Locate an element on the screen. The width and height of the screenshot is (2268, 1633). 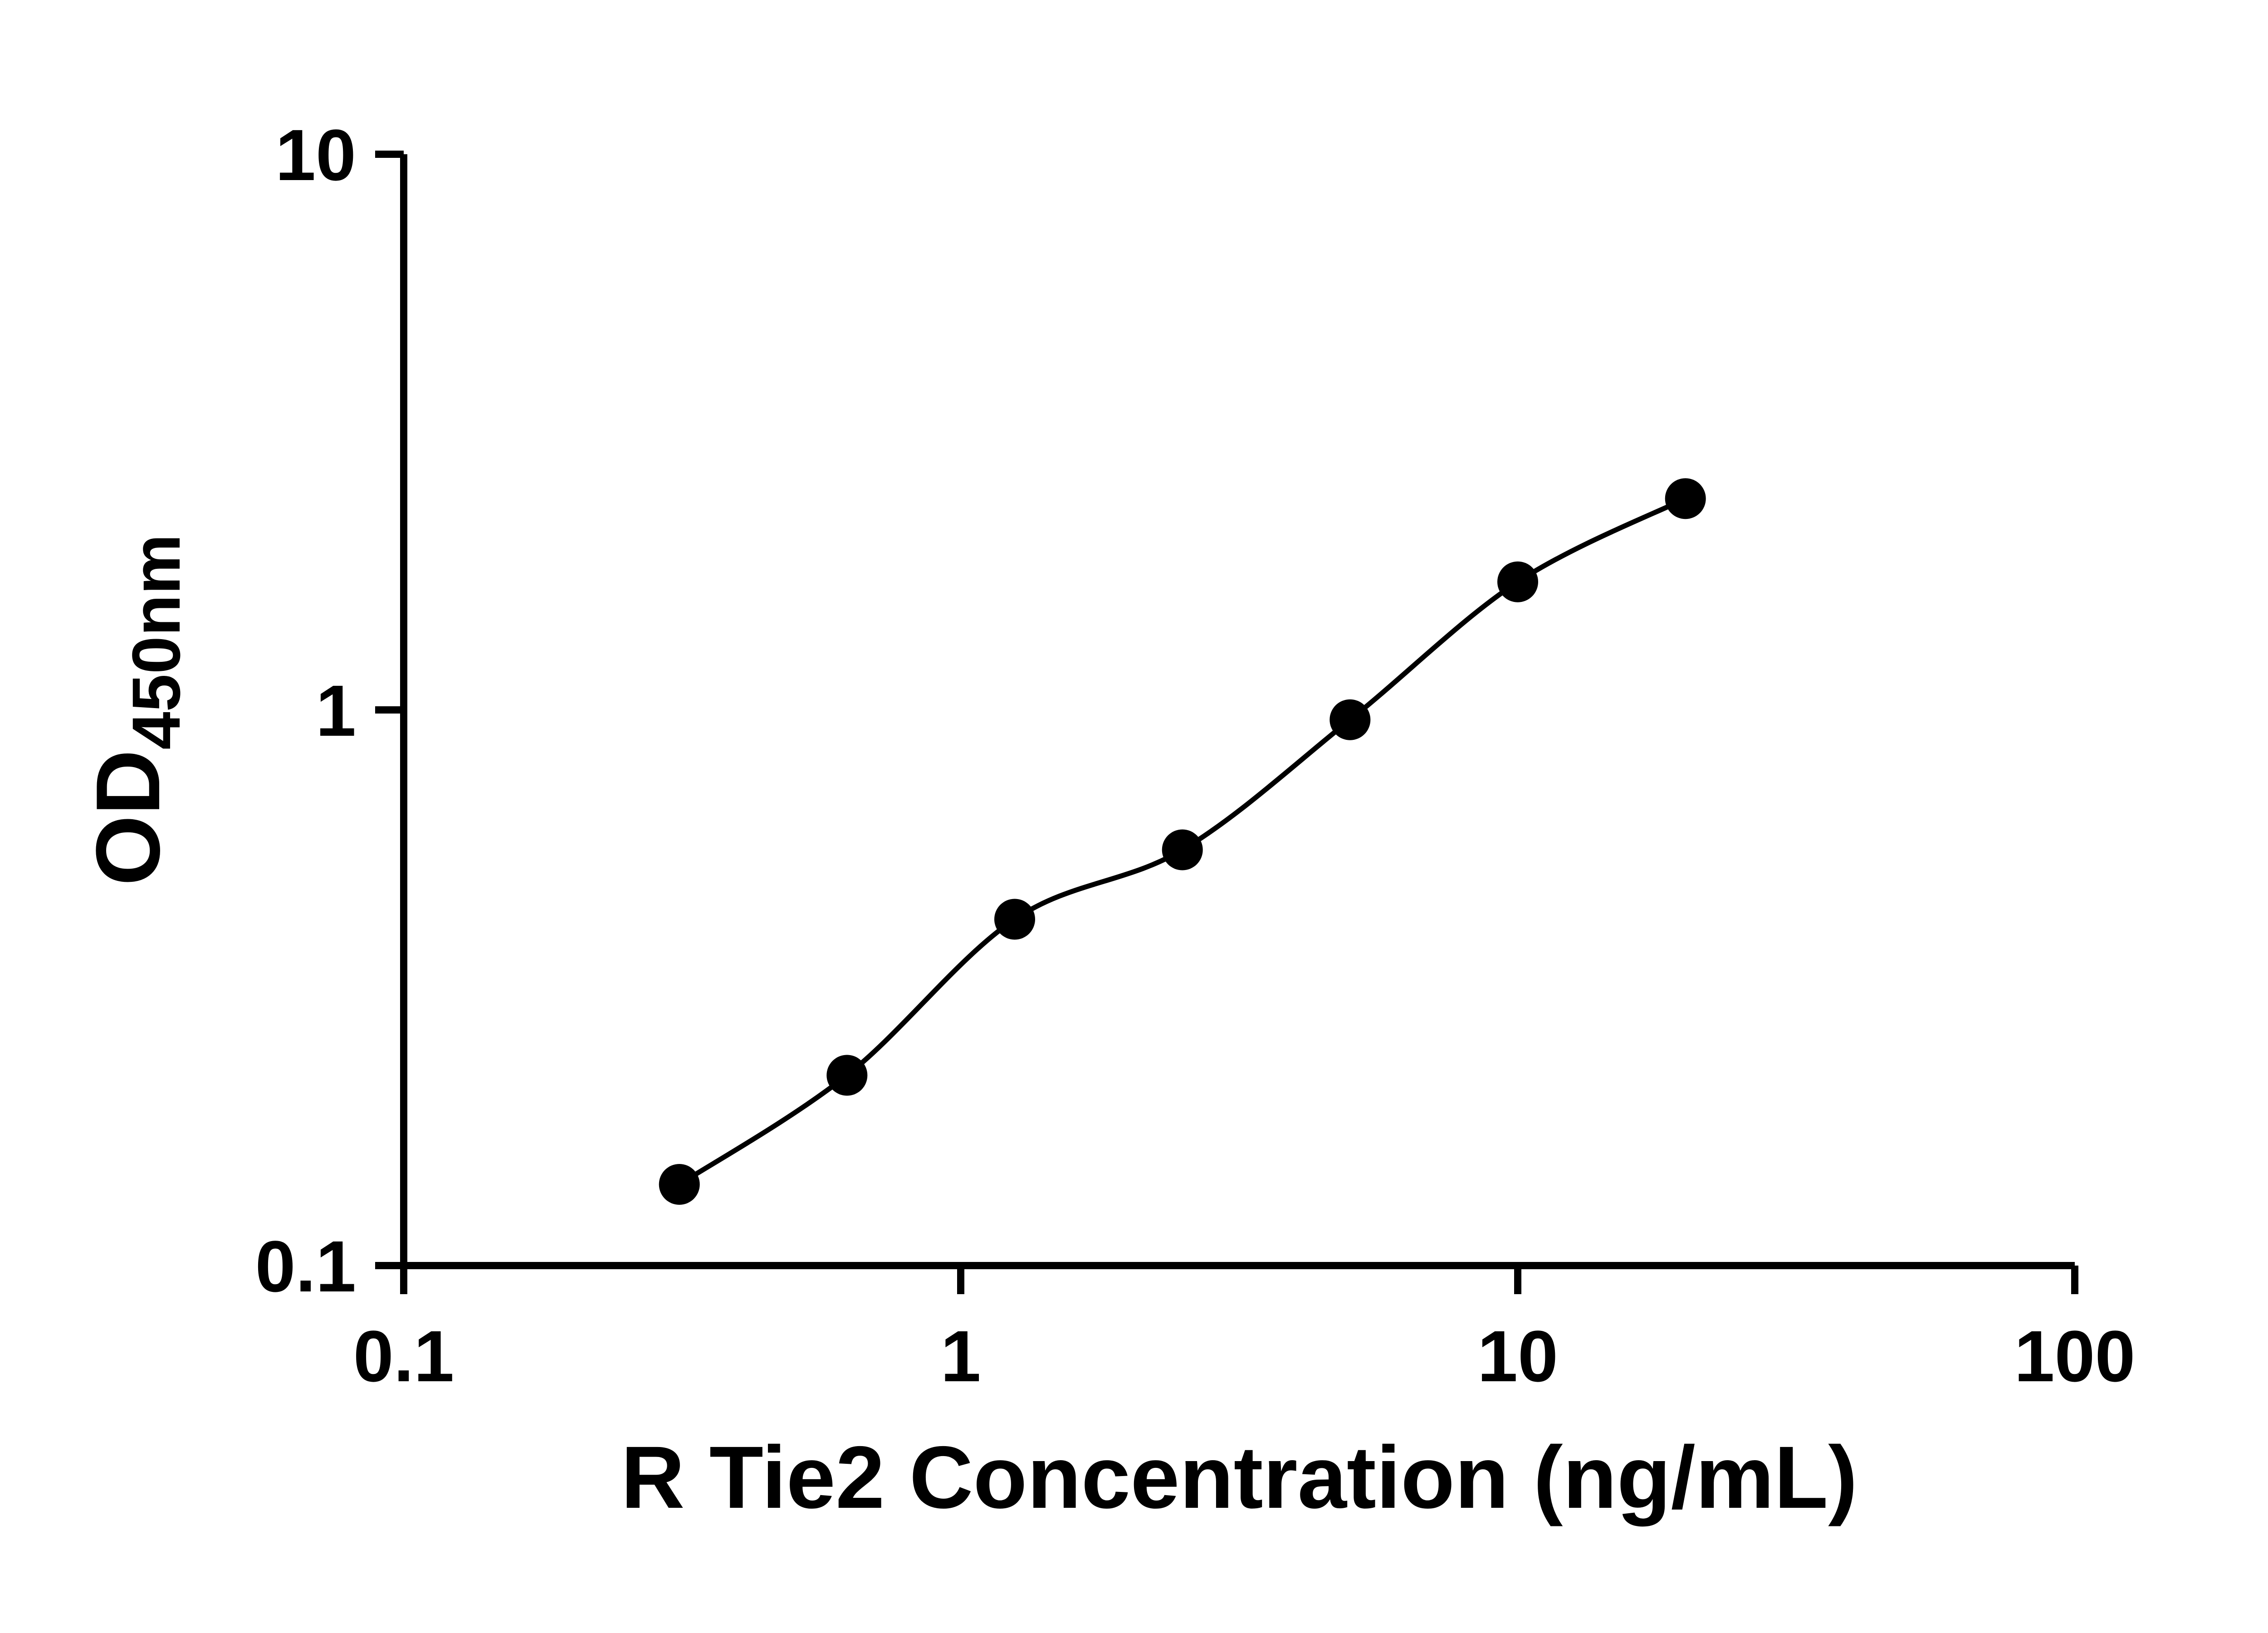
y-tick-label: 1 is located at coordinates (336, 710).